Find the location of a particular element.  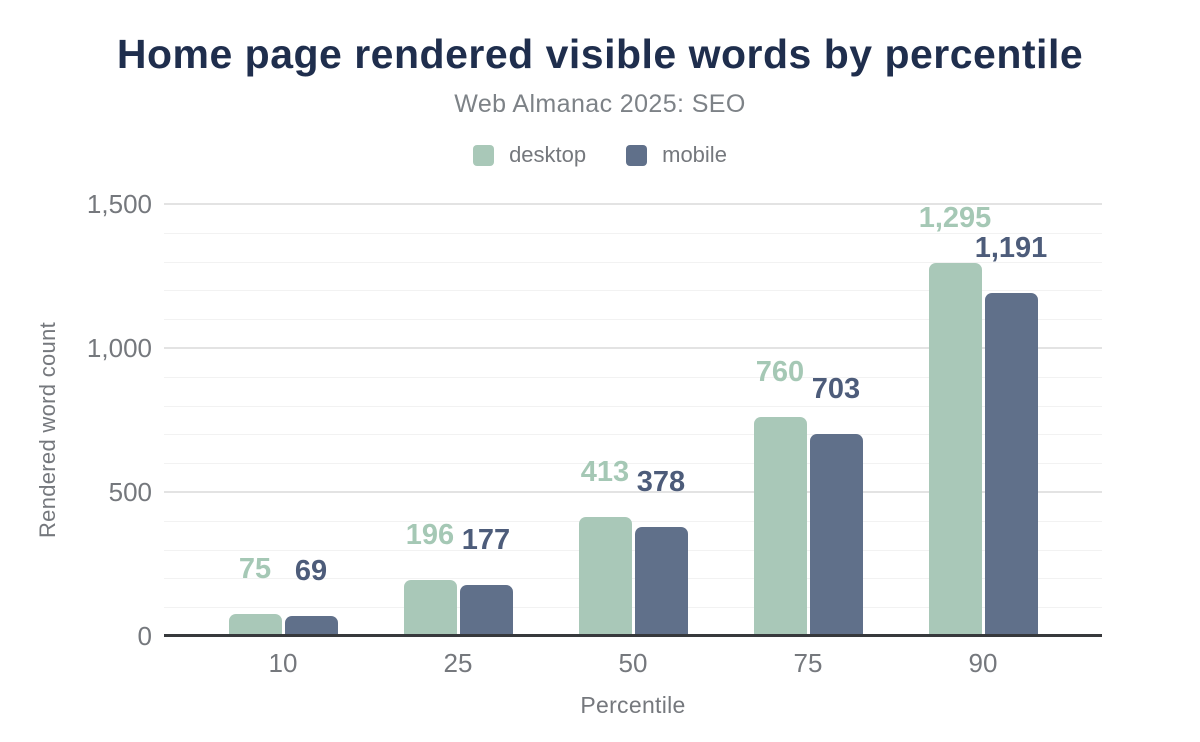

value-label-desktop-75: 760 is located at coordinates (780, 372).